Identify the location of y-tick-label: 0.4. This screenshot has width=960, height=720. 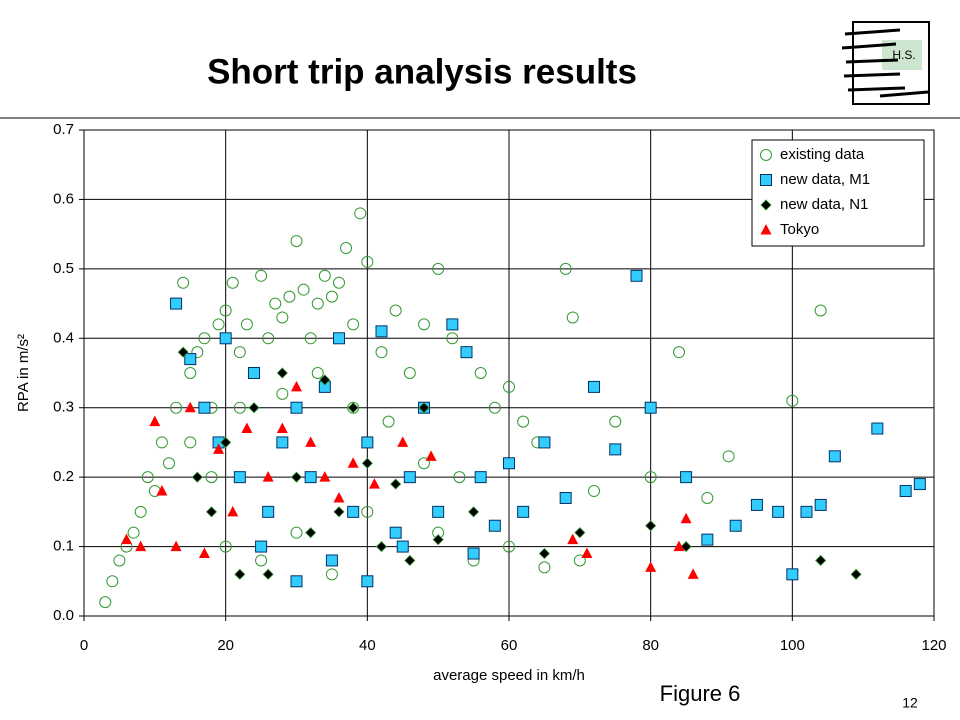
(63, 337).